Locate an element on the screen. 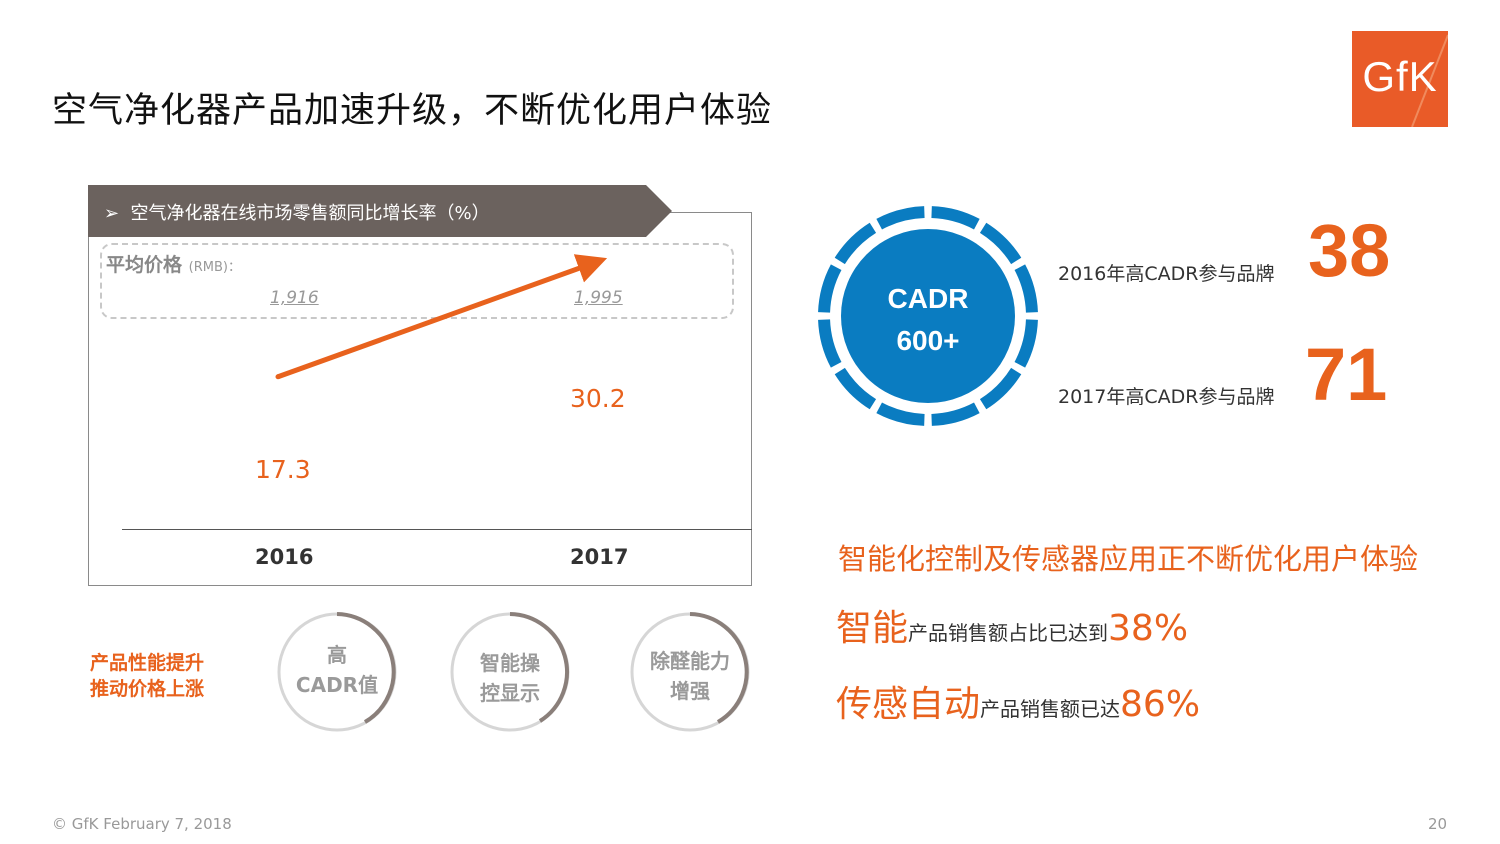 This screenshot has height=844, width=1500. chart-title: 空气净化器在线市场零售额同比增长率（%） is located at coordinates (310, 213).